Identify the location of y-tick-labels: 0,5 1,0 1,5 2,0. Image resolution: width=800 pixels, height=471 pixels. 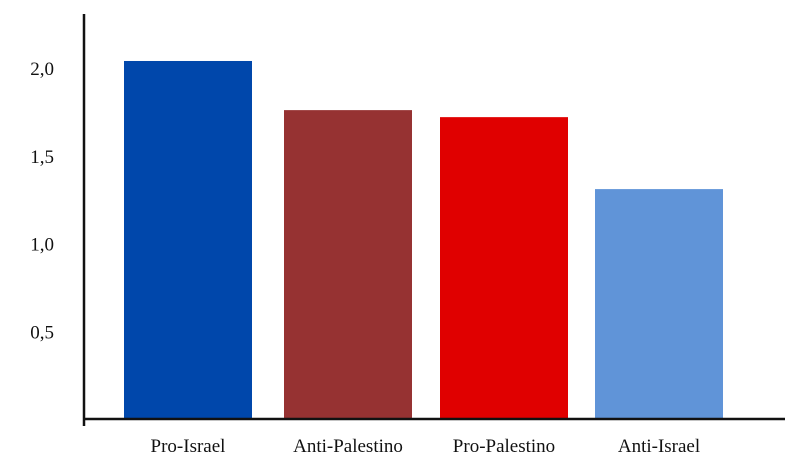
(42, 201).